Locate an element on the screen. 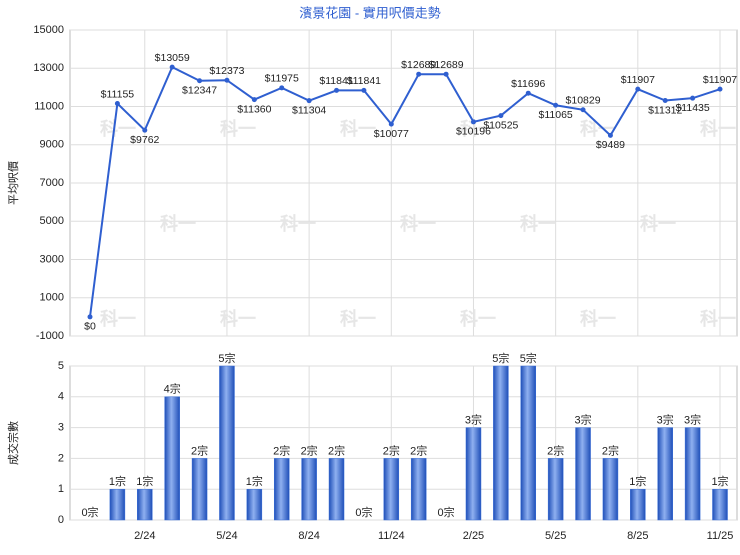 This screenshot has width=740, height=555. y-tick-label: 15000 is located at coordinates (48, 30).